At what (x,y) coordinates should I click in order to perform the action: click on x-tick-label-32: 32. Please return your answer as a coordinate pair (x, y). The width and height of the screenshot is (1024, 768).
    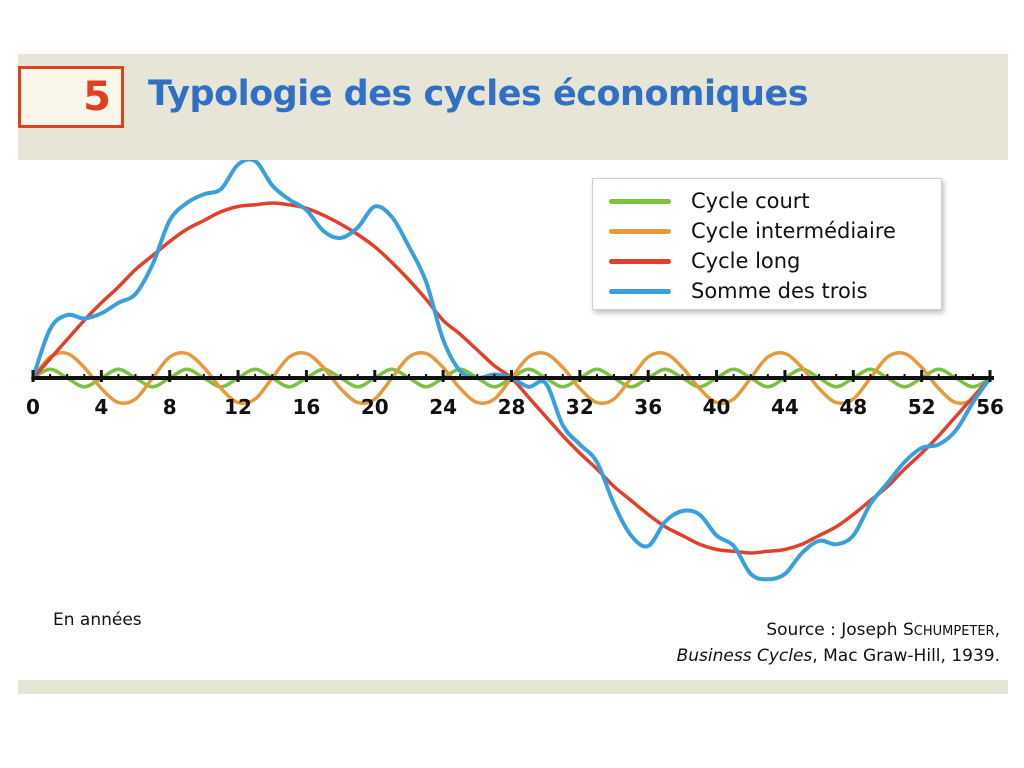
    Looking at the image, I should click on (580, 407).